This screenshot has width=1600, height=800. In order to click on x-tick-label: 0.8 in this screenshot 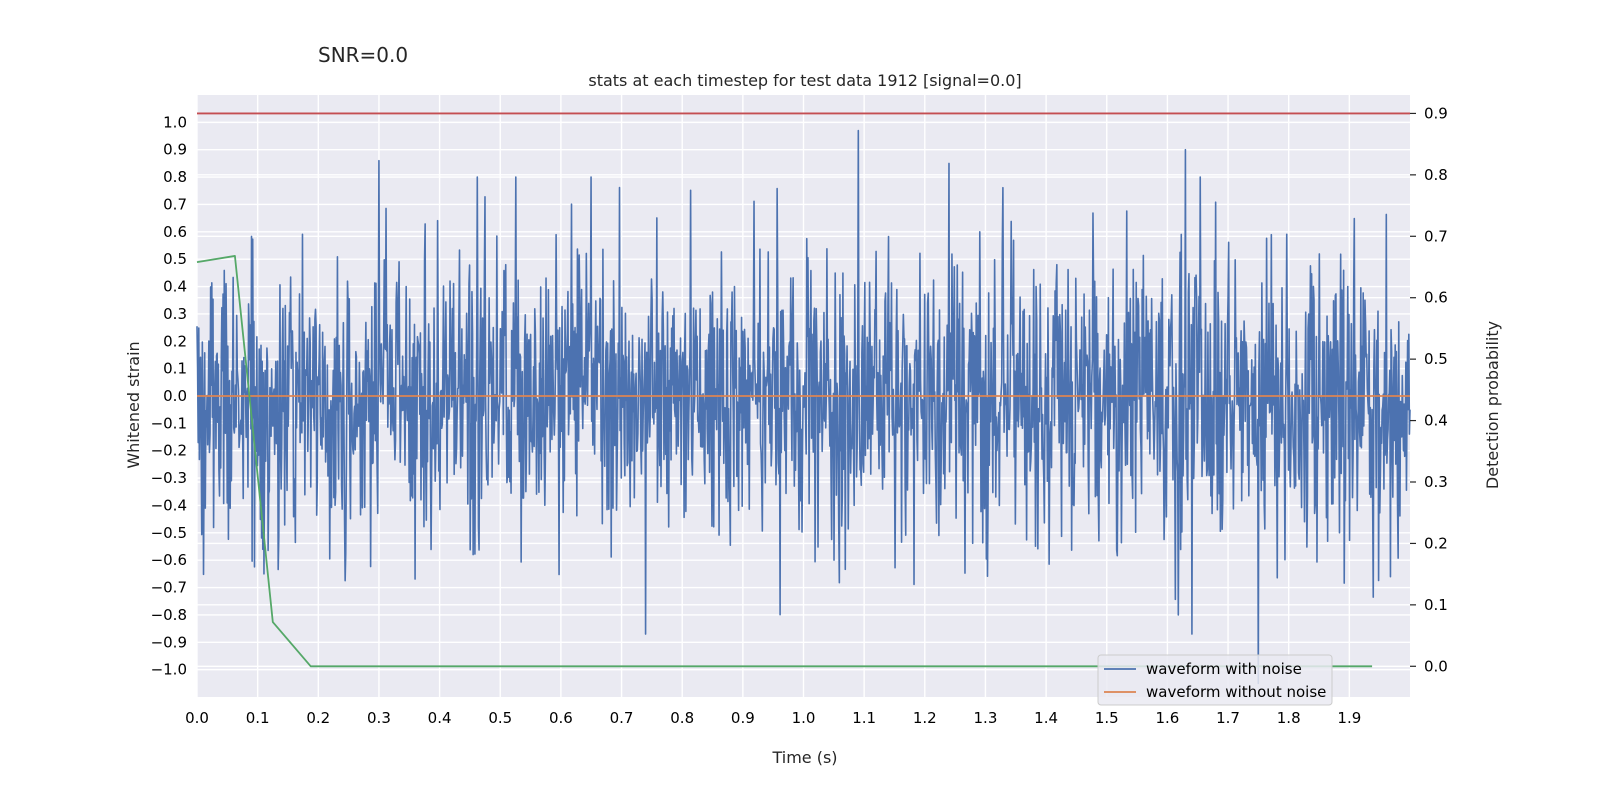, I will do `click(682, 718)`.